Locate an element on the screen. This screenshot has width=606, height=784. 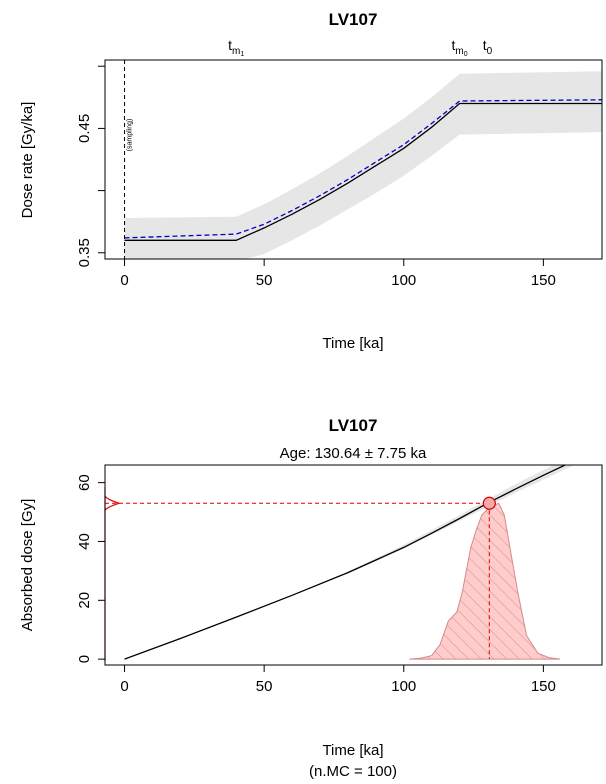
chart1-y-label: Dose rate [Gy/ka] is located at coordinates (27, 160).